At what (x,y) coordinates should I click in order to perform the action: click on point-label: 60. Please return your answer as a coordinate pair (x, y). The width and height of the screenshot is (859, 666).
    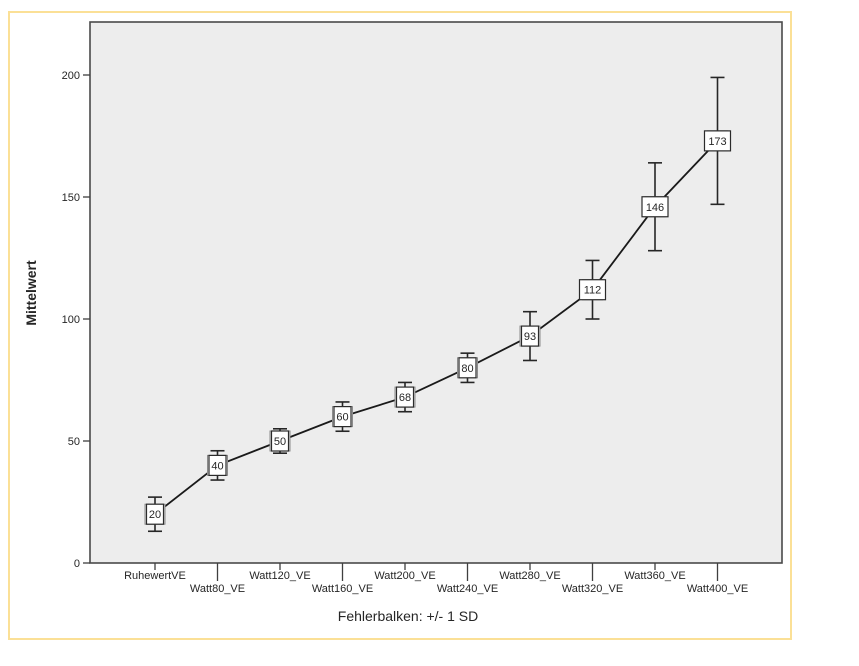
    Looking at the image, I should click on (342, 418).